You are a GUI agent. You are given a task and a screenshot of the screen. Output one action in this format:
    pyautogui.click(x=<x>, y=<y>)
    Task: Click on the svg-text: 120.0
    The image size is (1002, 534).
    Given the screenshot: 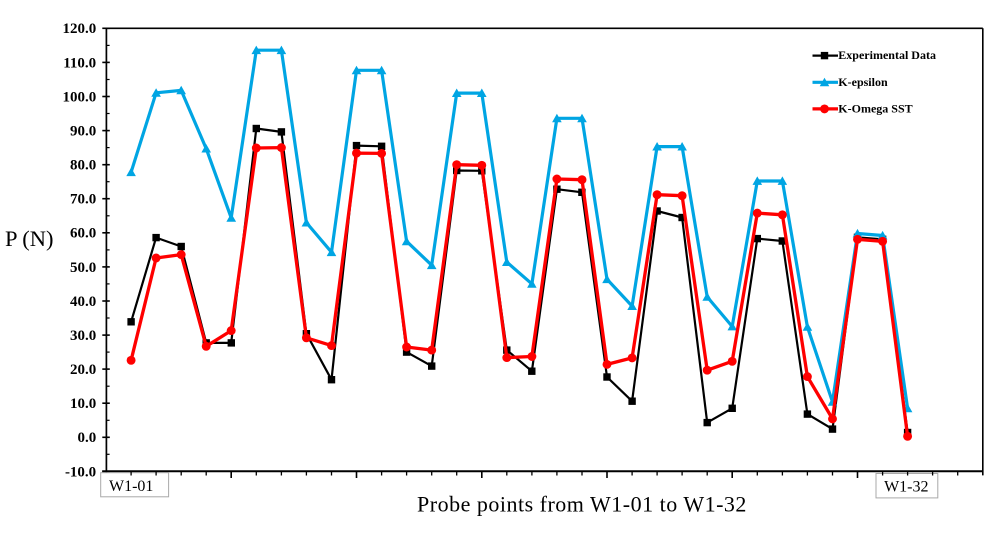 What is the action you would take?
    pyautogui.click(x=79, y=29)
    